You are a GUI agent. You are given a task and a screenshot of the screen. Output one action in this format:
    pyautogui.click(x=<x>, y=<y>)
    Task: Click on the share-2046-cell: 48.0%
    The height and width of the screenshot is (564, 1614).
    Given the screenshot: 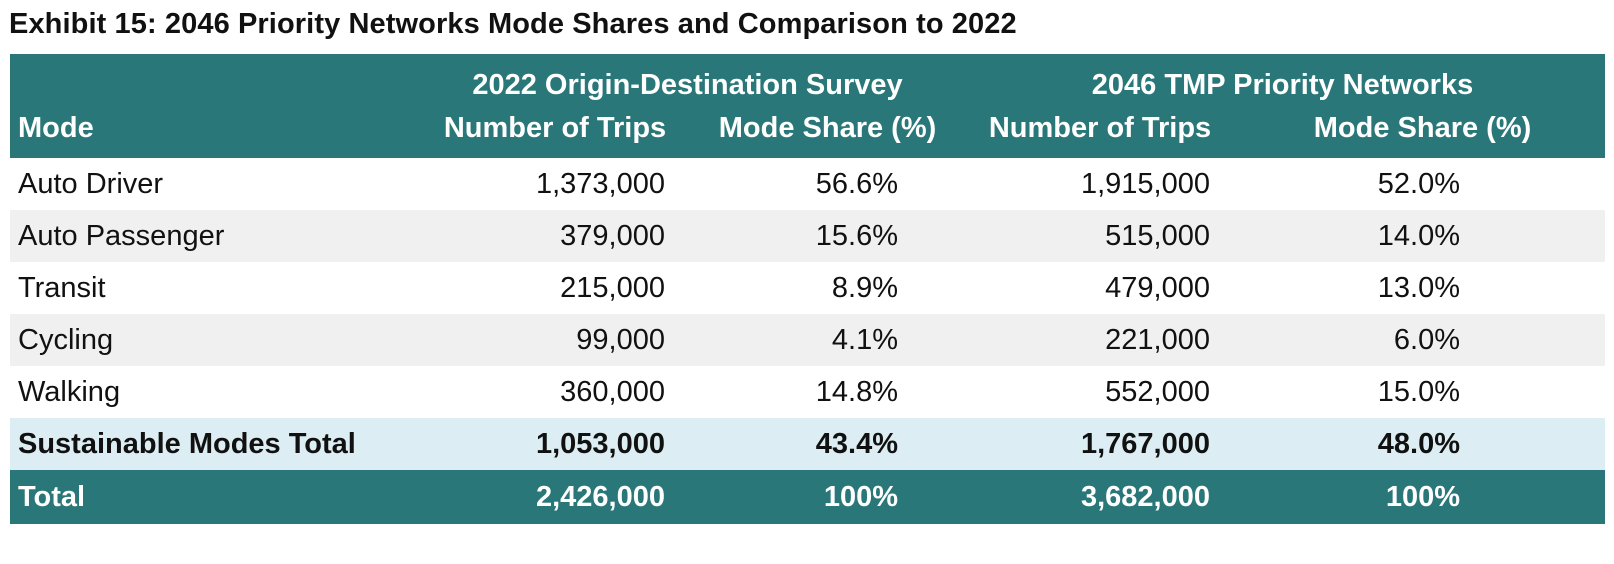 What is the action you would take?
    pyautogui.click(x=1423, y=444)
    